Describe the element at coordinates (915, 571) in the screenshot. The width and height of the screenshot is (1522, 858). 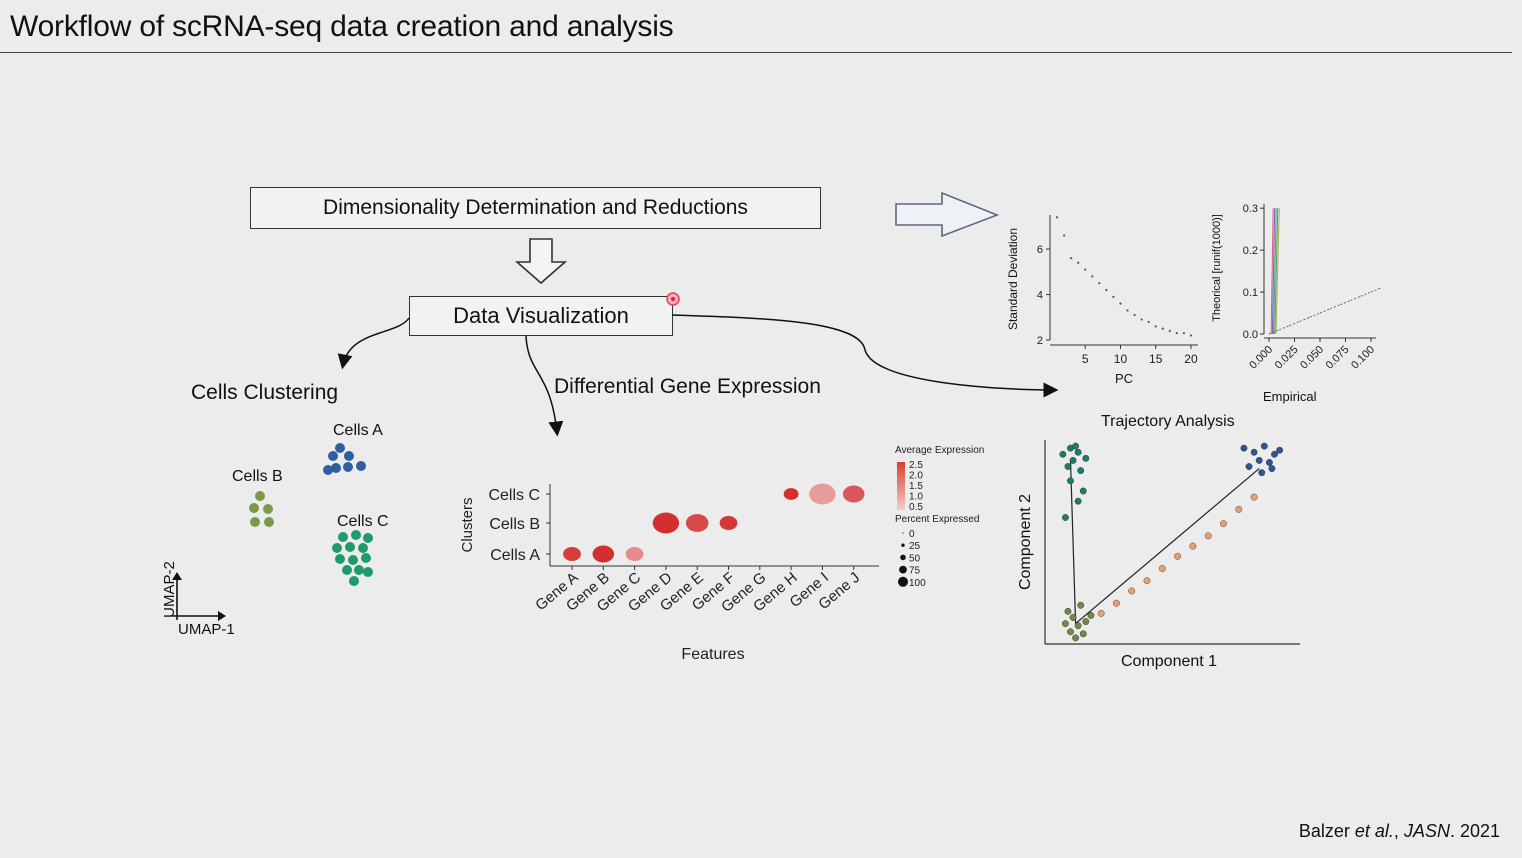
I see `legend-percent-tick: 75` at that location.